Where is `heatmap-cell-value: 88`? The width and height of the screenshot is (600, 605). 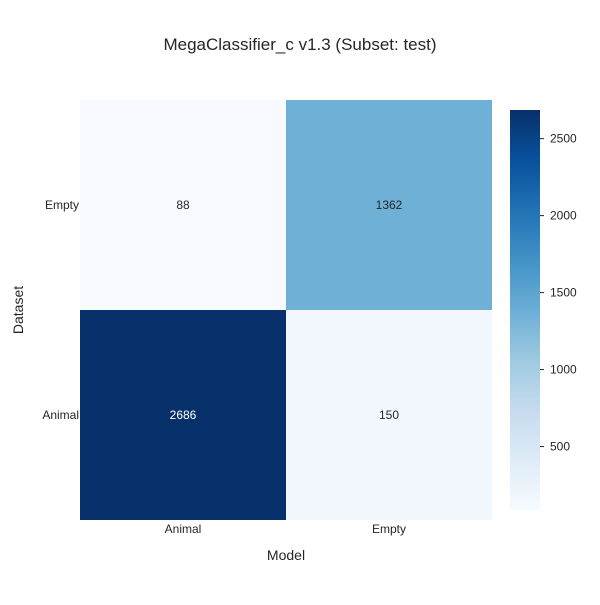
heatmap-cell-value: 88 is located at coordinates (183, 205).